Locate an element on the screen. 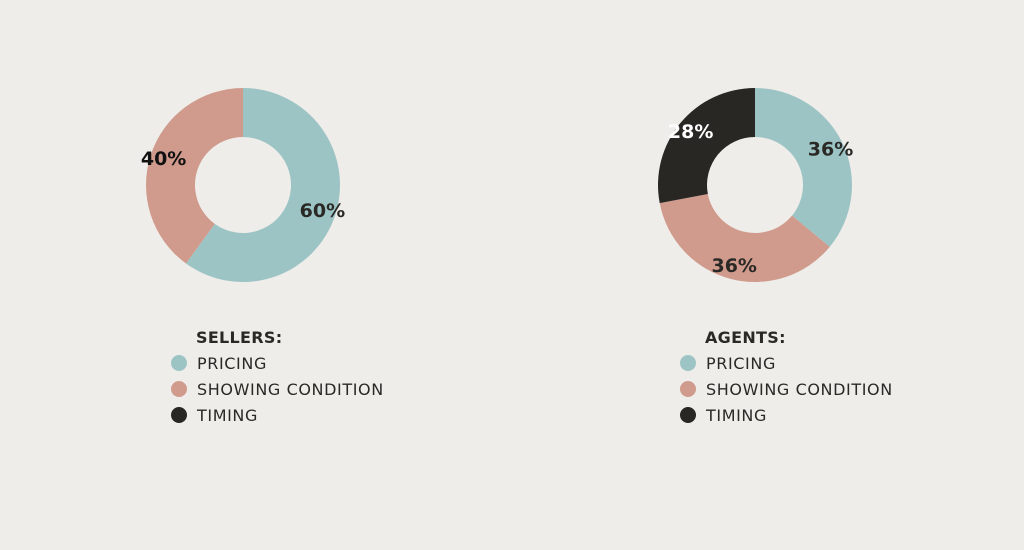 The width and height of the screenshot is (1024, 550). agents-legend: AGENTS: PRICING SHOWING CONDITION TIMING is located at coordinates (786, 377).